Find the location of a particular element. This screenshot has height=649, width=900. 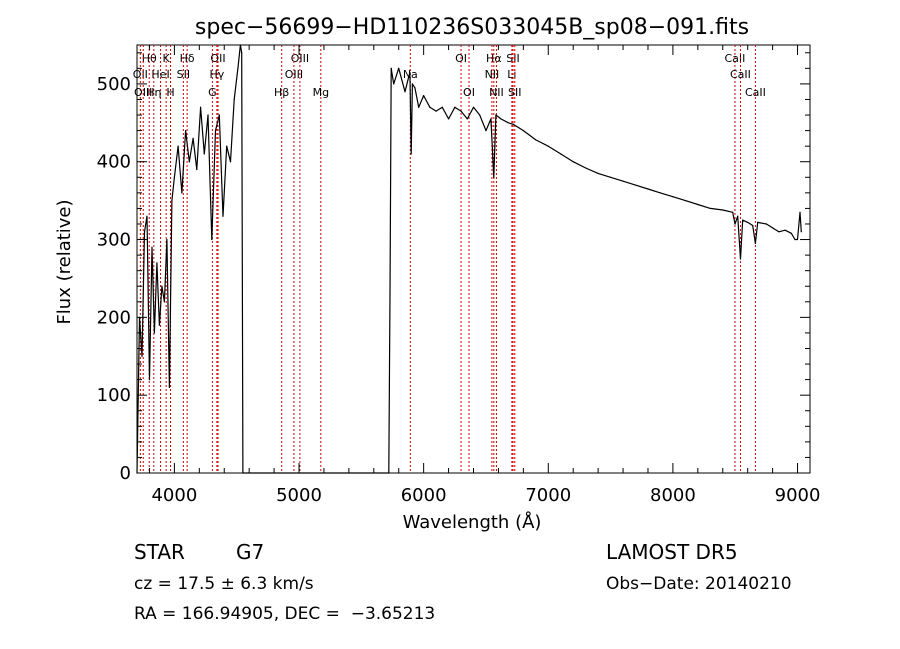

line-marker-label: Hη is located at coordinates (153, 92).